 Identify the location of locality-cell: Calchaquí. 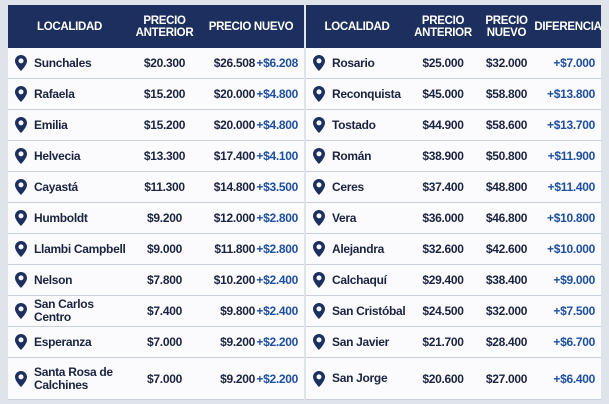
(357, 280).